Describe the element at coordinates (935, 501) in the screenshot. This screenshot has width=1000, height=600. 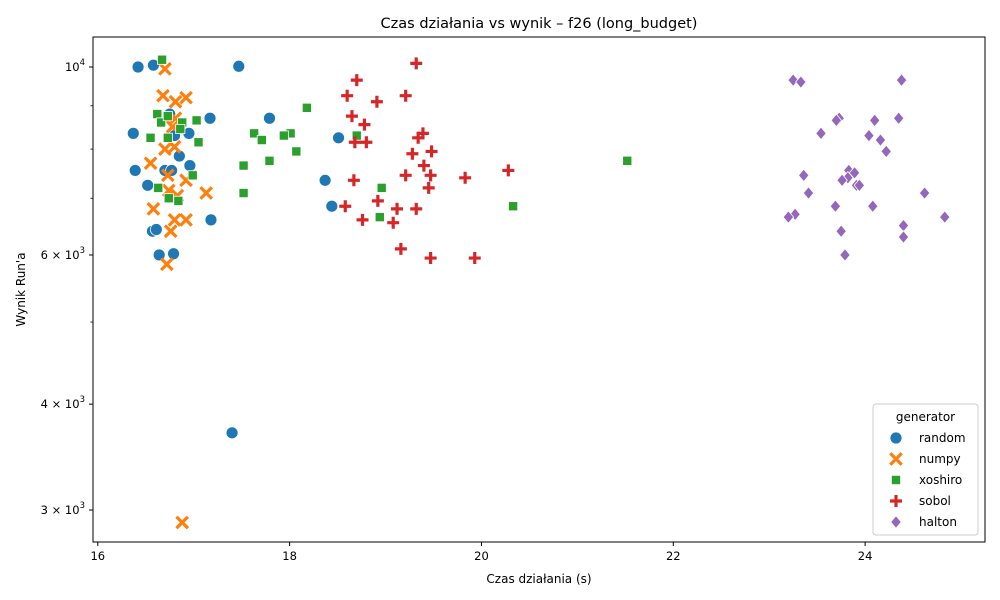
I see `legend-label-sobol: sobol` at that location.